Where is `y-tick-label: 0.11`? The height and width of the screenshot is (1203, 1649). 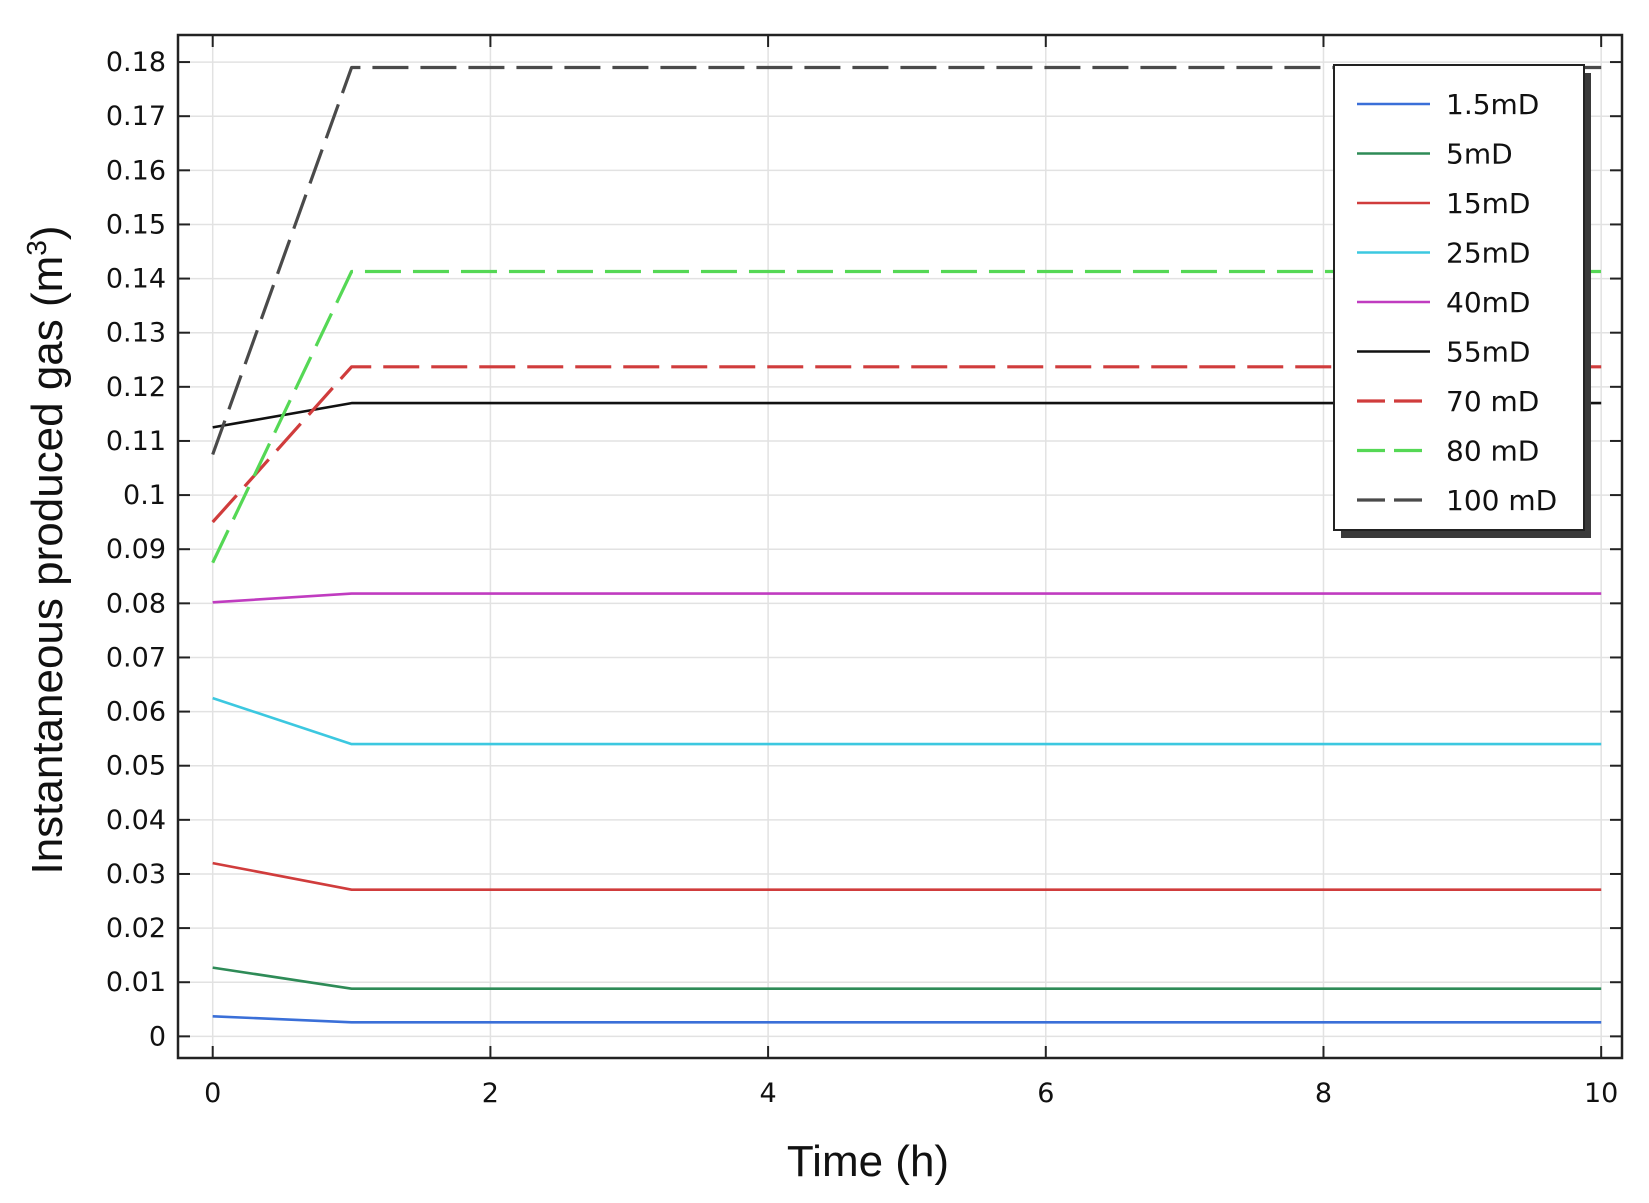
y-tick-label: 0.11 is located at coordinates (136, 441).